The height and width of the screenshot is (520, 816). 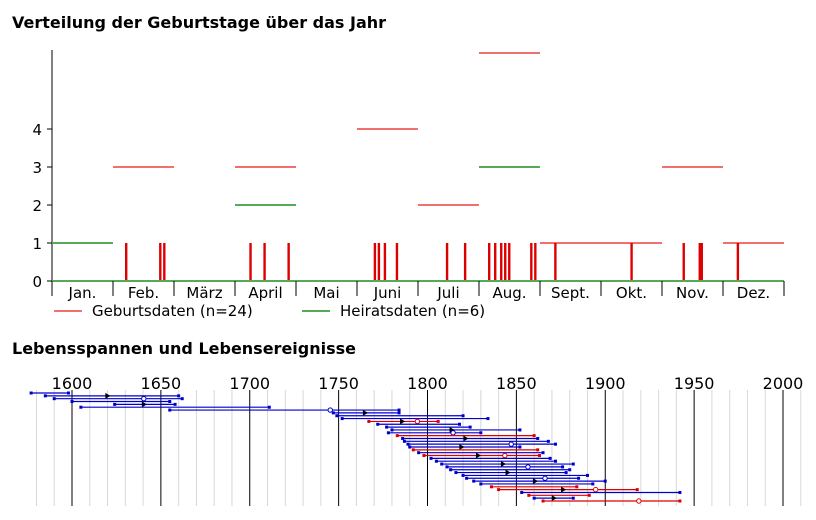 I want to click on chart-title-lifespans: Lebensspannen und Lebensereignisse, so click(x=184, y=348).